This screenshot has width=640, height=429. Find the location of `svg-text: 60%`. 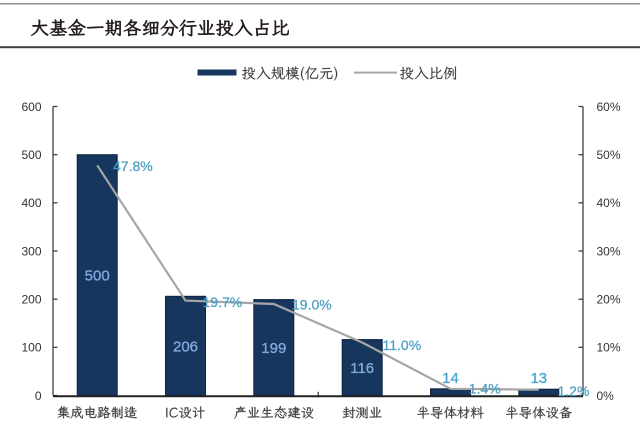

svg-text: 60% is located at coordinates (609, 107).